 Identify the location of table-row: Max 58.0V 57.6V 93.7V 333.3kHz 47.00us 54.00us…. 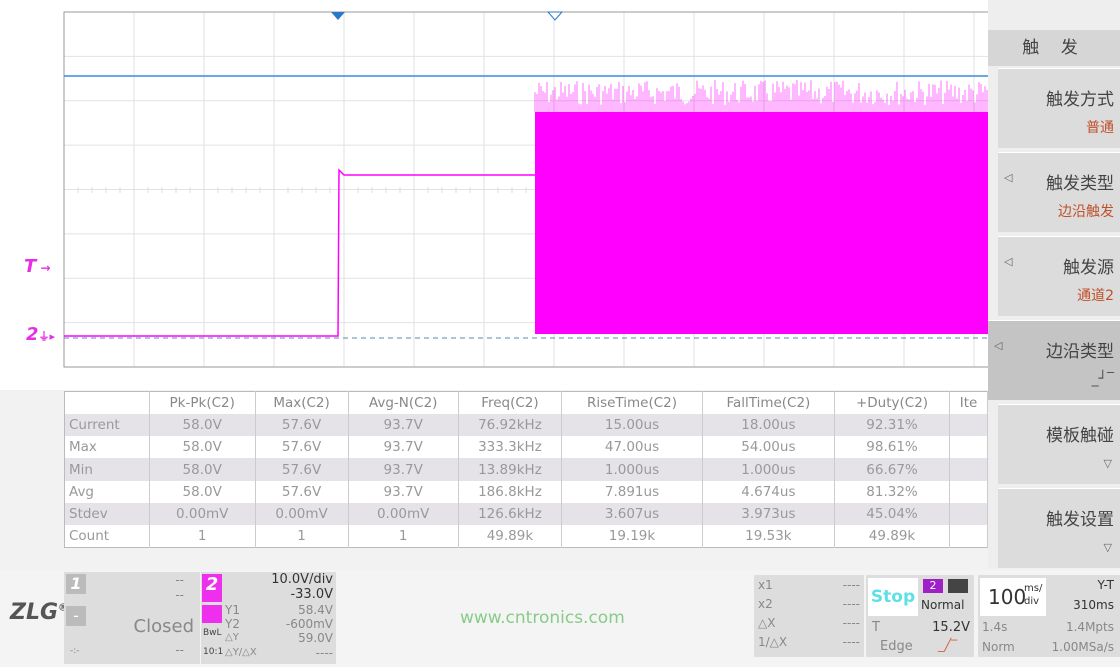
(526, 447).